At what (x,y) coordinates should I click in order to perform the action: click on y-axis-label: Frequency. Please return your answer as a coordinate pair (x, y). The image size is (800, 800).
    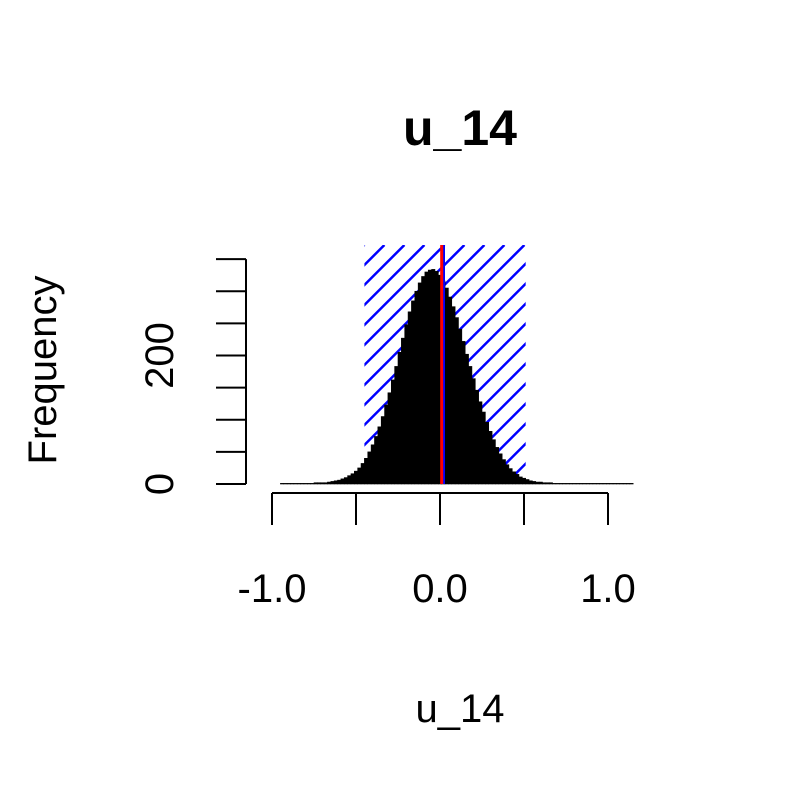
    Looking at the image, I should click on (43, 370).